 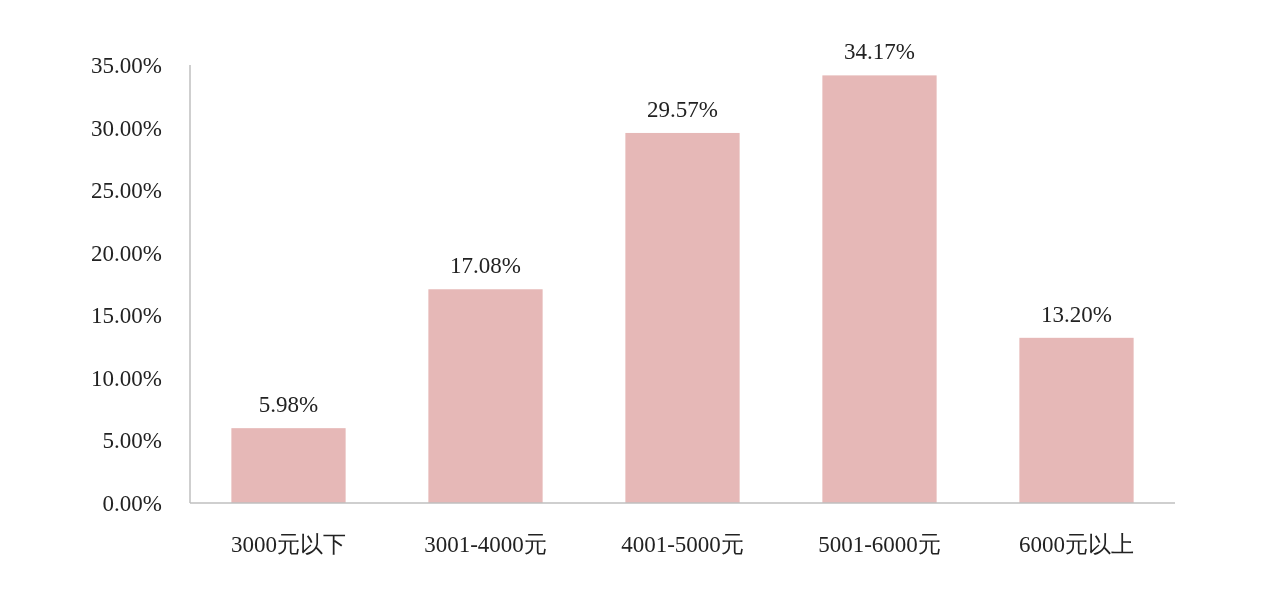 I want to click on data-label: 34.17%, so click(x=879, y=52).